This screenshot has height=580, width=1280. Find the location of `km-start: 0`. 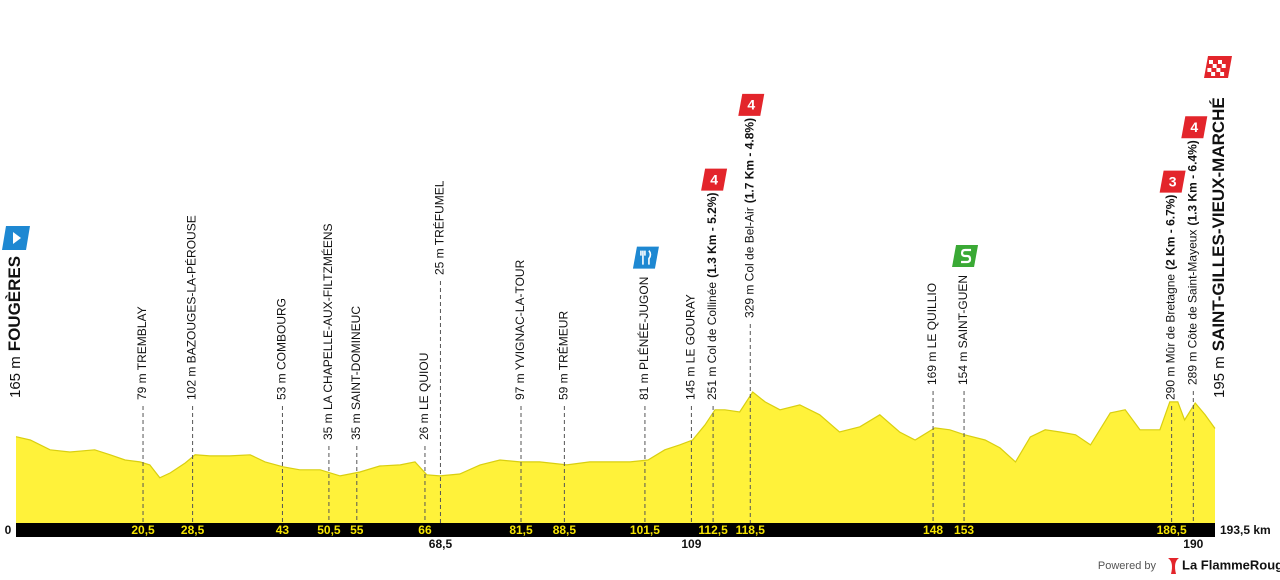

km-start: 0 is located at coordinates (8, 530).